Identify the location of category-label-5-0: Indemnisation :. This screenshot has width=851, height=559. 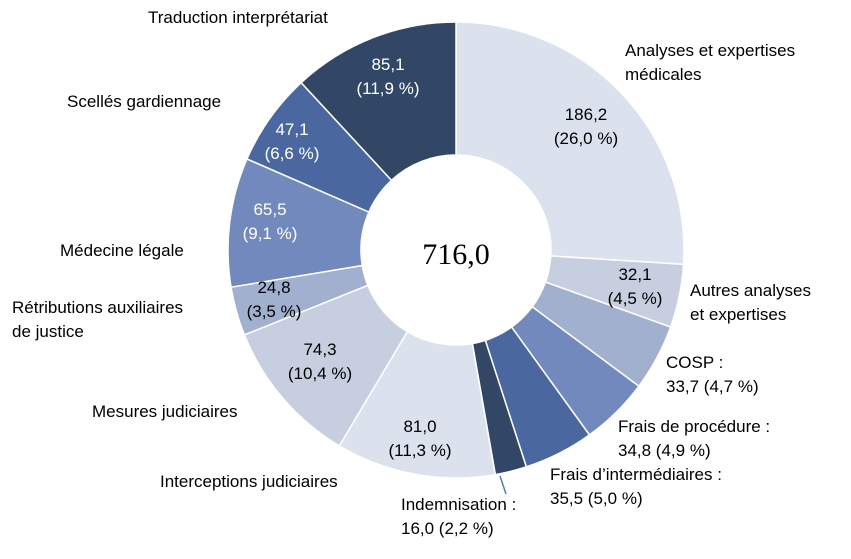
(458, 504).